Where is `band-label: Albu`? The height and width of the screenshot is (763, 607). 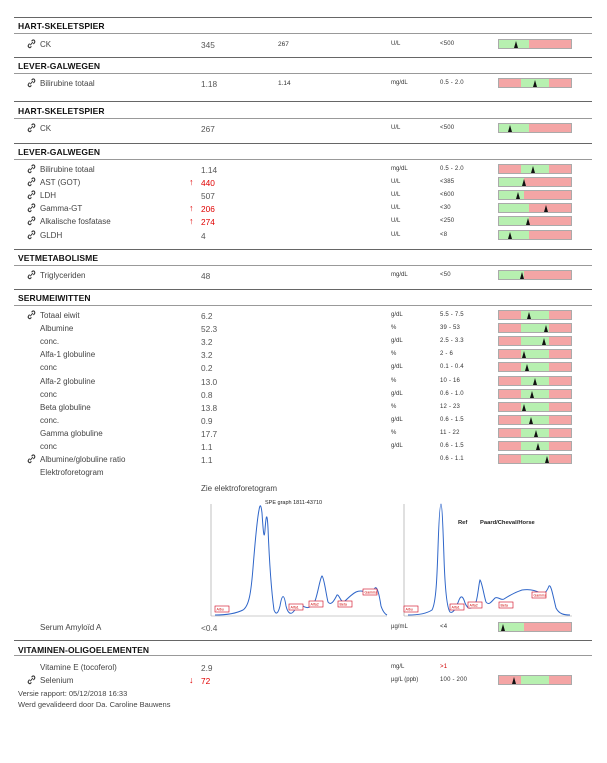
band-label: Albu is located at coordinates (409, 610).